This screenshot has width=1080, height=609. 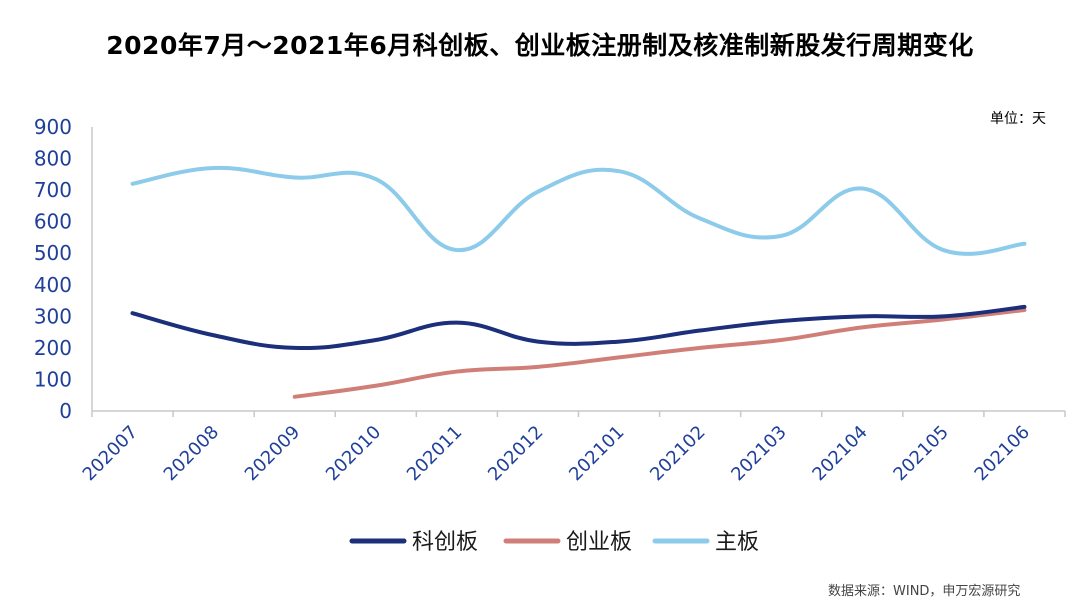 What do you see at coordinates (1002, 453) in the screenshot?
I see `x-tick-label: 202106` at bounding box center [1002, 453].